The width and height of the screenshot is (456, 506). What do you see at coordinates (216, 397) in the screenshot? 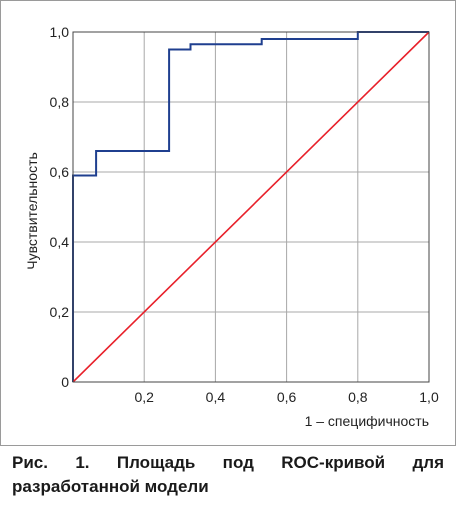
I see `x-tick-label: 0,4` at bounding box center [216, 397].